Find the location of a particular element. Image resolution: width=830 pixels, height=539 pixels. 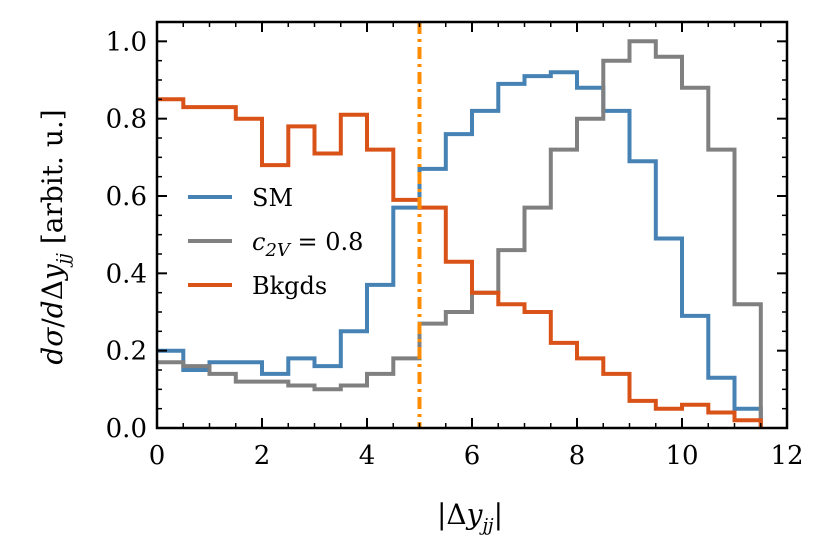

x-axis-label: |Δyjj| is located at coordinates (470, 517).